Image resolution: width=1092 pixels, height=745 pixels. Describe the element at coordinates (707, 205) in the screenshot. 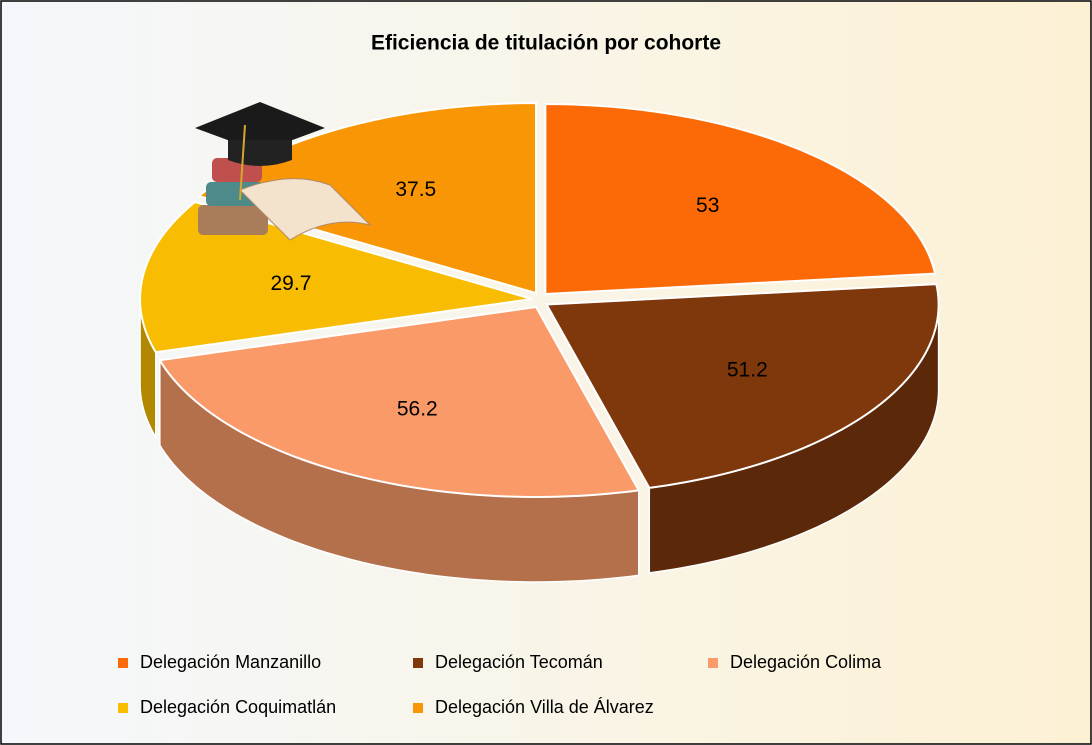

I see `data-label: 53` at that location.